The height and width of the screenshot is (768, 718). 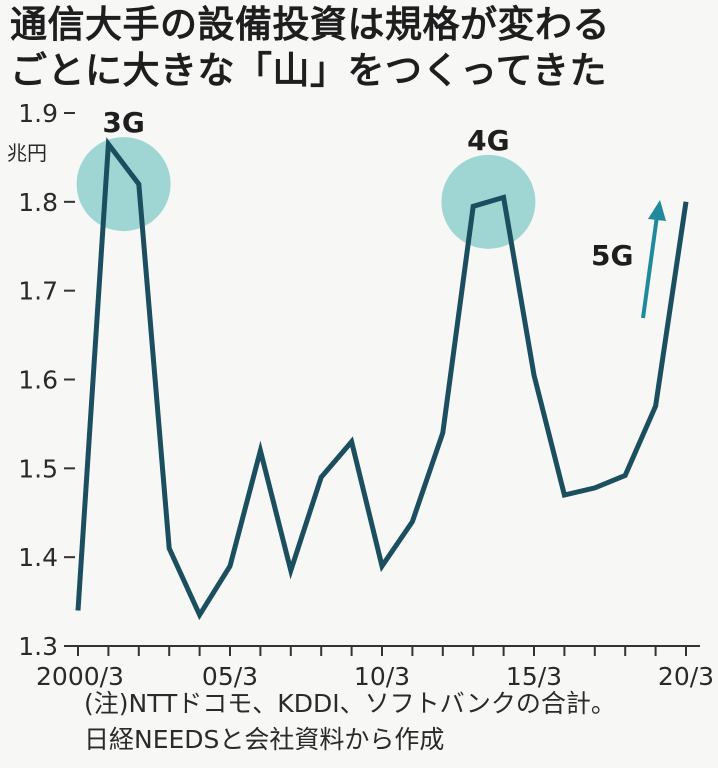 What do you see at coordinates (123, 122) in the screenshot?
I see `annotation-label-3g: 3G` at bounding box center [123, 122].